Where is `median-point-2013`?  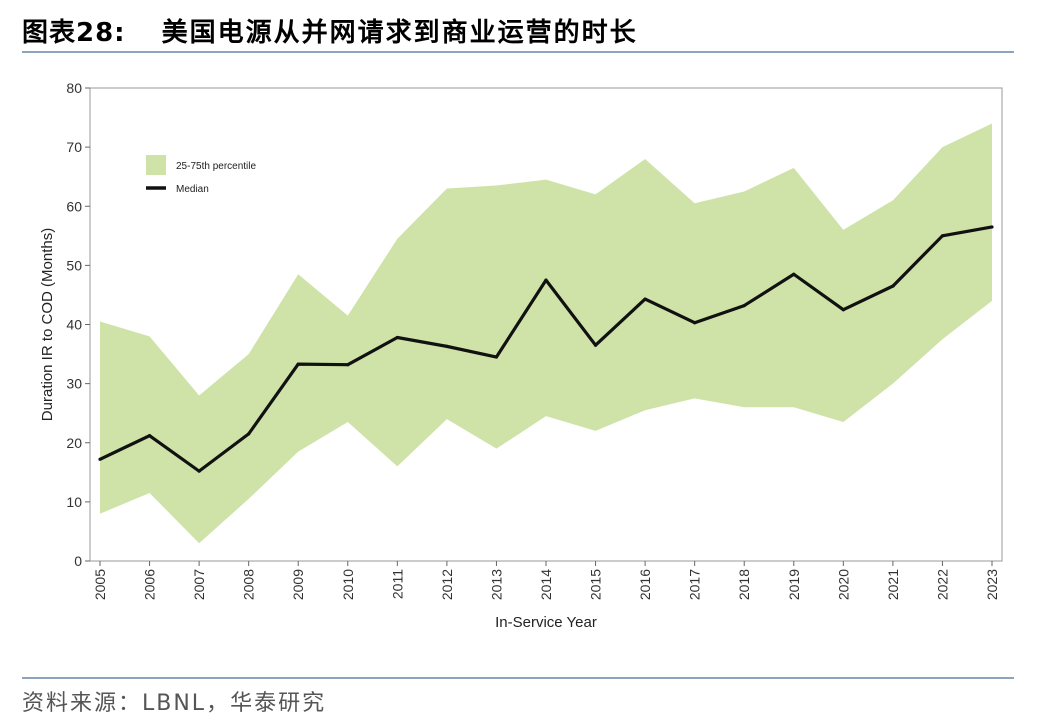
median-point-2013 is located at coordinates (496, 357).